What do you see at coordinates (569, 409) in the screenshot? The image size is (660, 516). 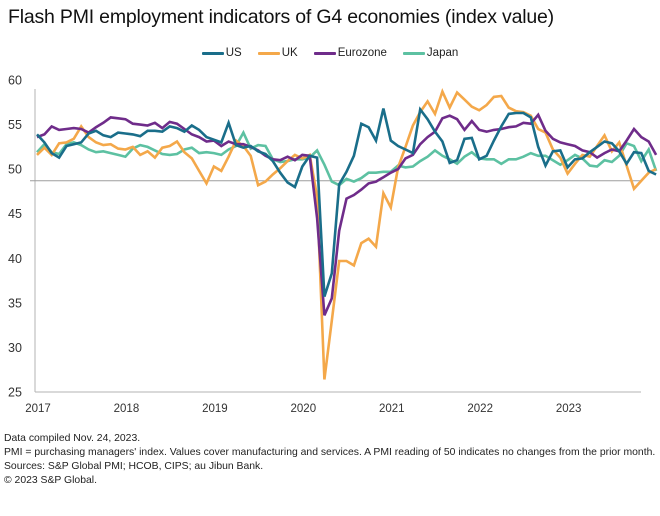 I see `x-tick-label-2023: 2023` at bounding box center [569, 409].